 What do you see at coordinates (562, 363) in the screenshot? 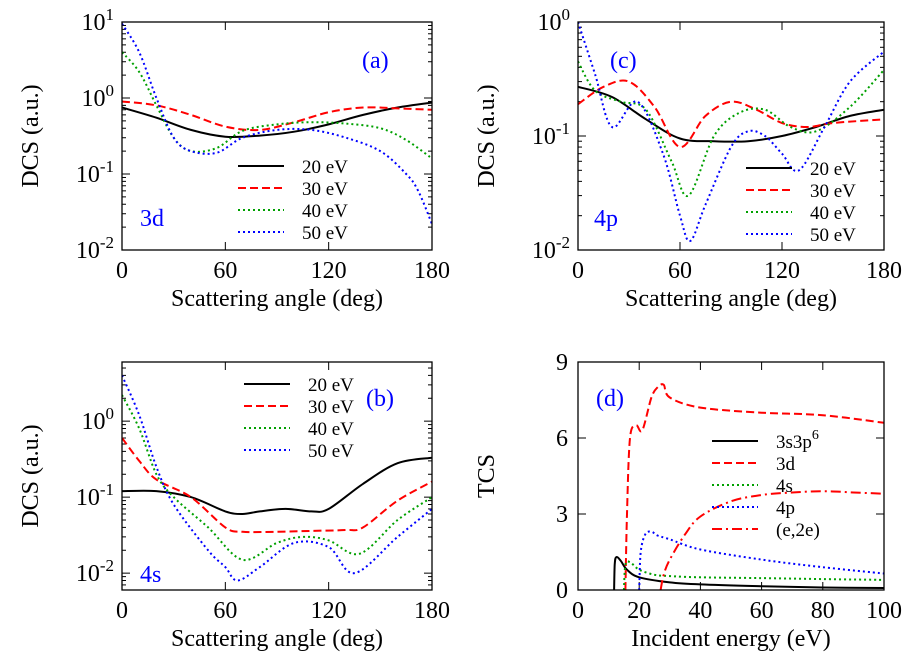
I see `y-tick-label: 9` at bounding box center [562, 363].